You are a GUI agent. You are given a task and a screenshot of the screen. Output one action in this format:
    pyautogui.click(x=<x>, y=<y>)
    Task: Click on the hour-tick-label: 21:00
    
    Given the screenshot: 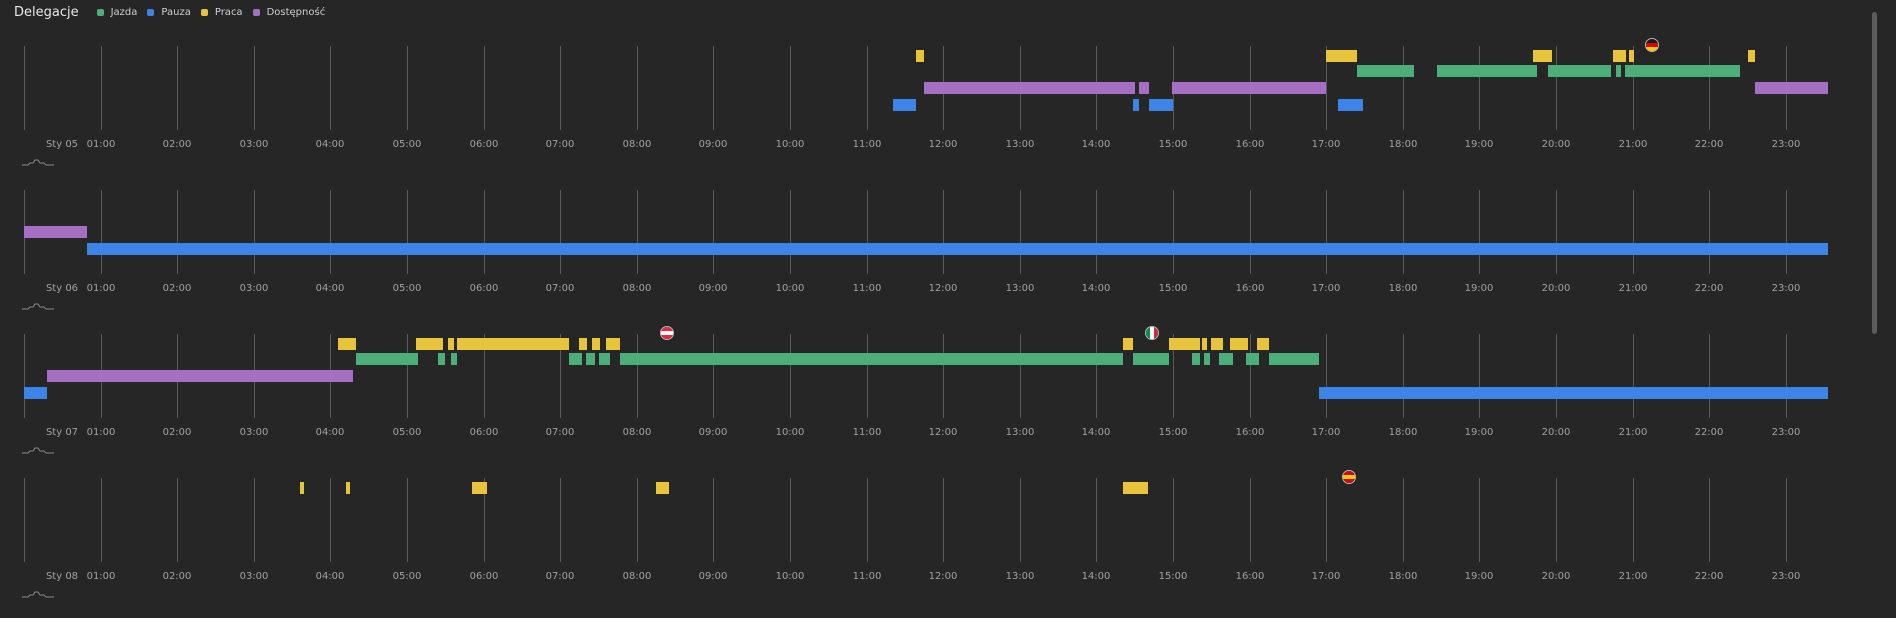 What is the action you would take?
    pyautogui.click(x=1633, y=288)
    